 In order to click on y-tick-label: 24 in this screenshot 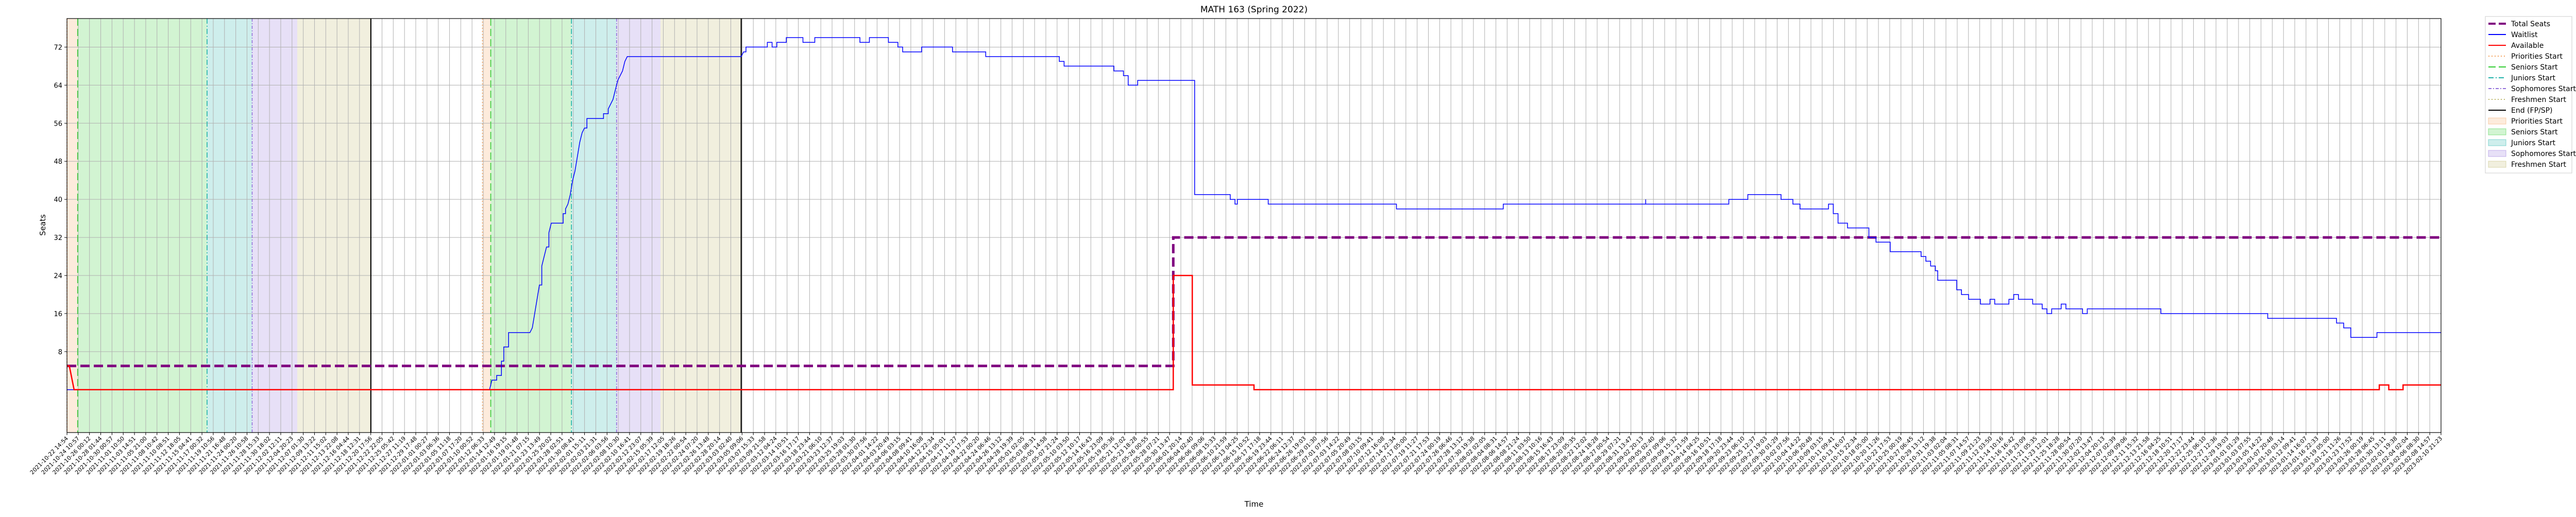, I will do `click(58, 276)`.